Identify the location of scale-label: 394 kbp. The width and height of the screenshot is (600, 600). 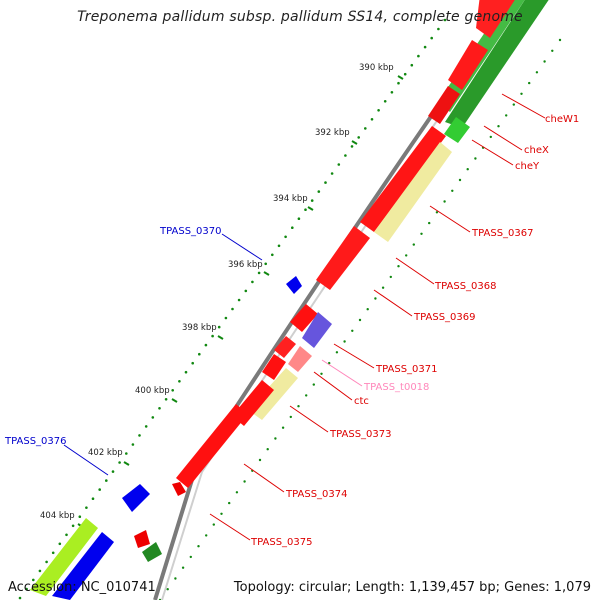
(290, 199).